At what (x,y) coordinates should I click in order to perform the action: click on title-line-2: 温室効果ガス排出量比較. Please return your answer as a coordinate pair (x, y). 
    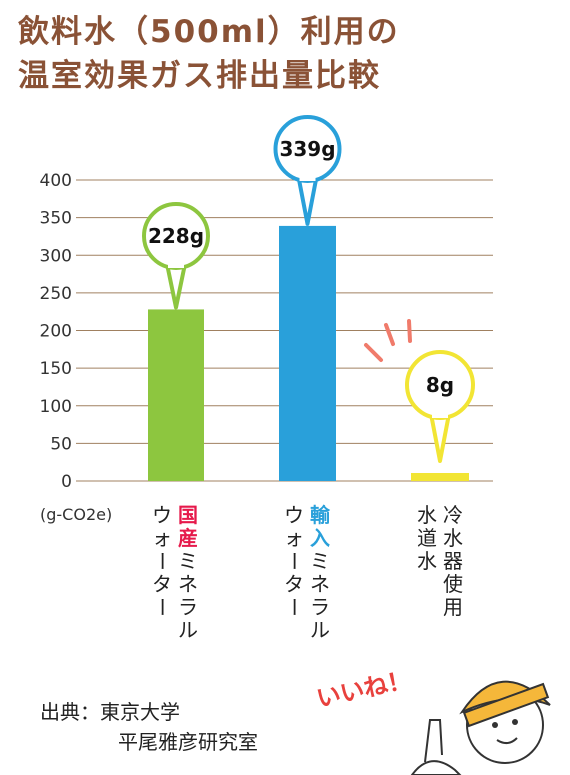
    Looking at the image, I should click on (199, 76).